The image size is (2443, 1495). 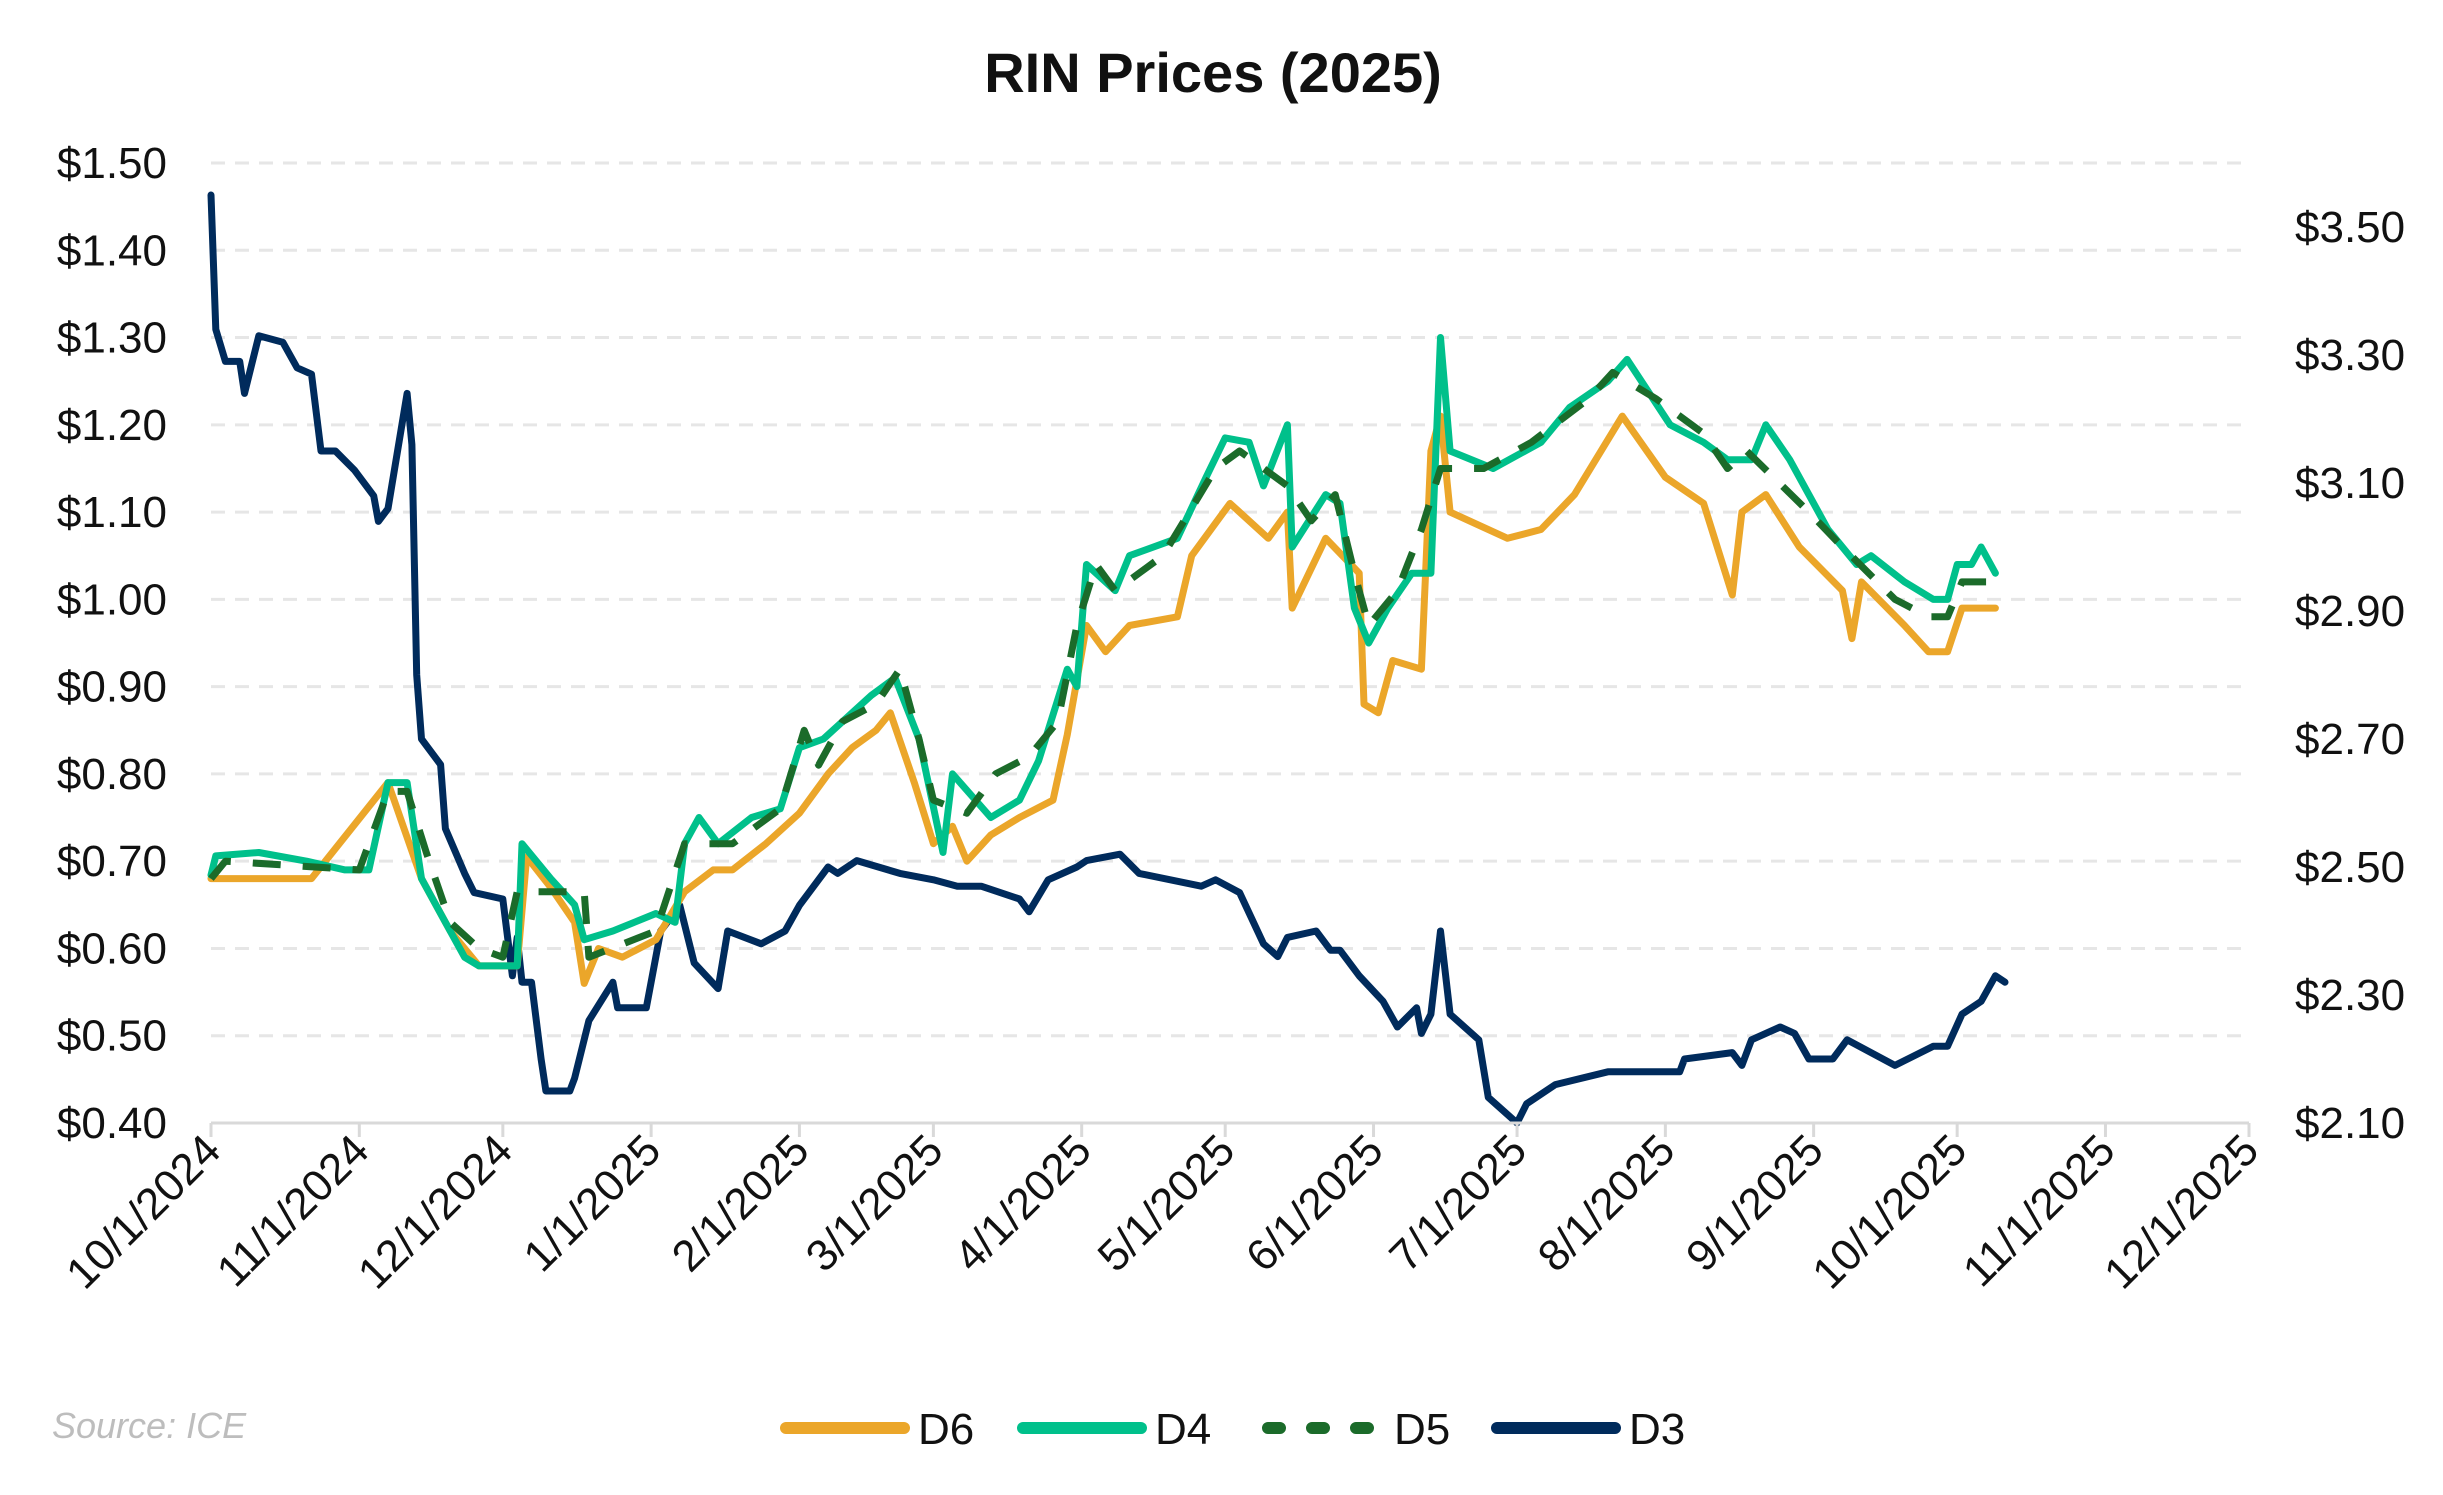 I want to click on y-right-tick-label: $2.50, so click(x=2350, y=867).